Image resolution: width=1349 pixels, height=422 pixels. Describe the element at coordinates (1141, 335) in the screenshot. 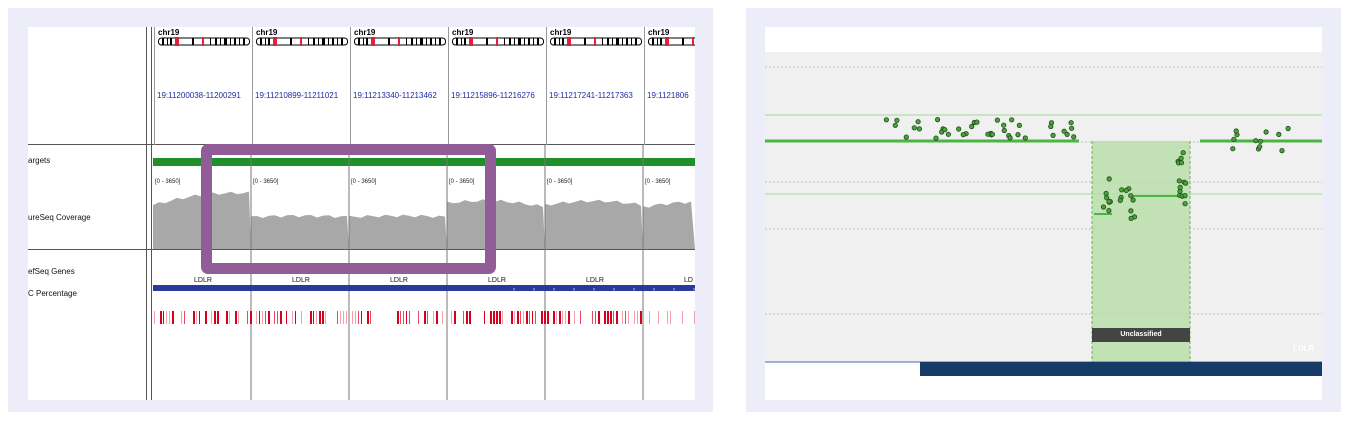

I see `region-label: Unclassified` at that location.